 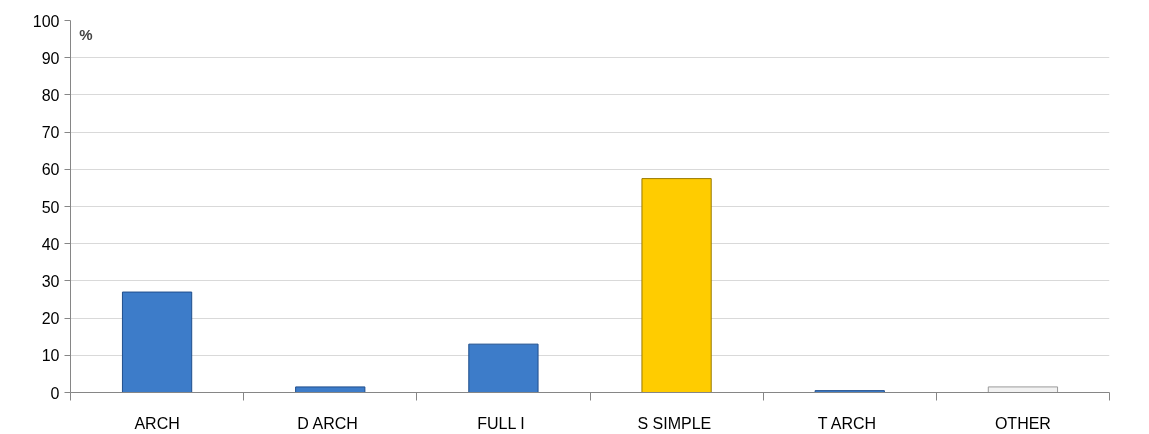 I want to click on y-tick-label: 0, so click(x=55, y=393).